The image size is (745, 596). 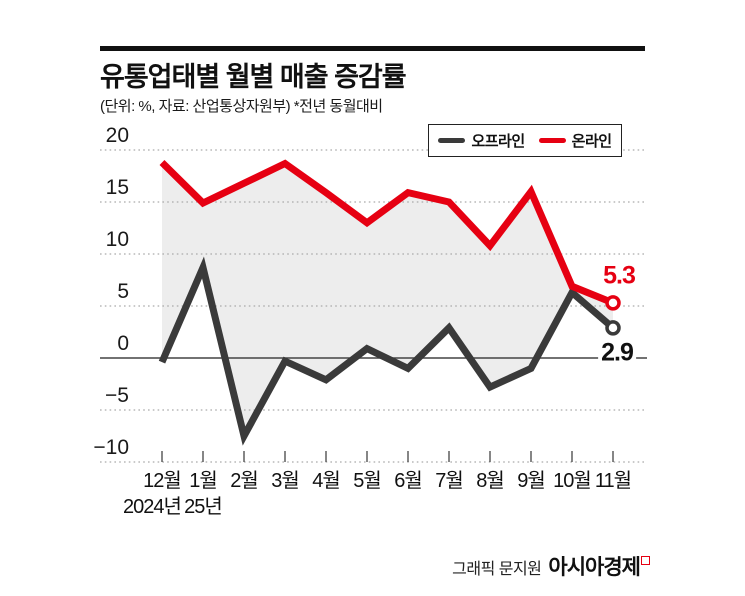 What do you see at coordinates (241, 106) in the screenshot?
I see `chart-subtitle: (단위: %, 자료: 산업통상자원부) *전년 동월대비` at bounding box center [241, 106].